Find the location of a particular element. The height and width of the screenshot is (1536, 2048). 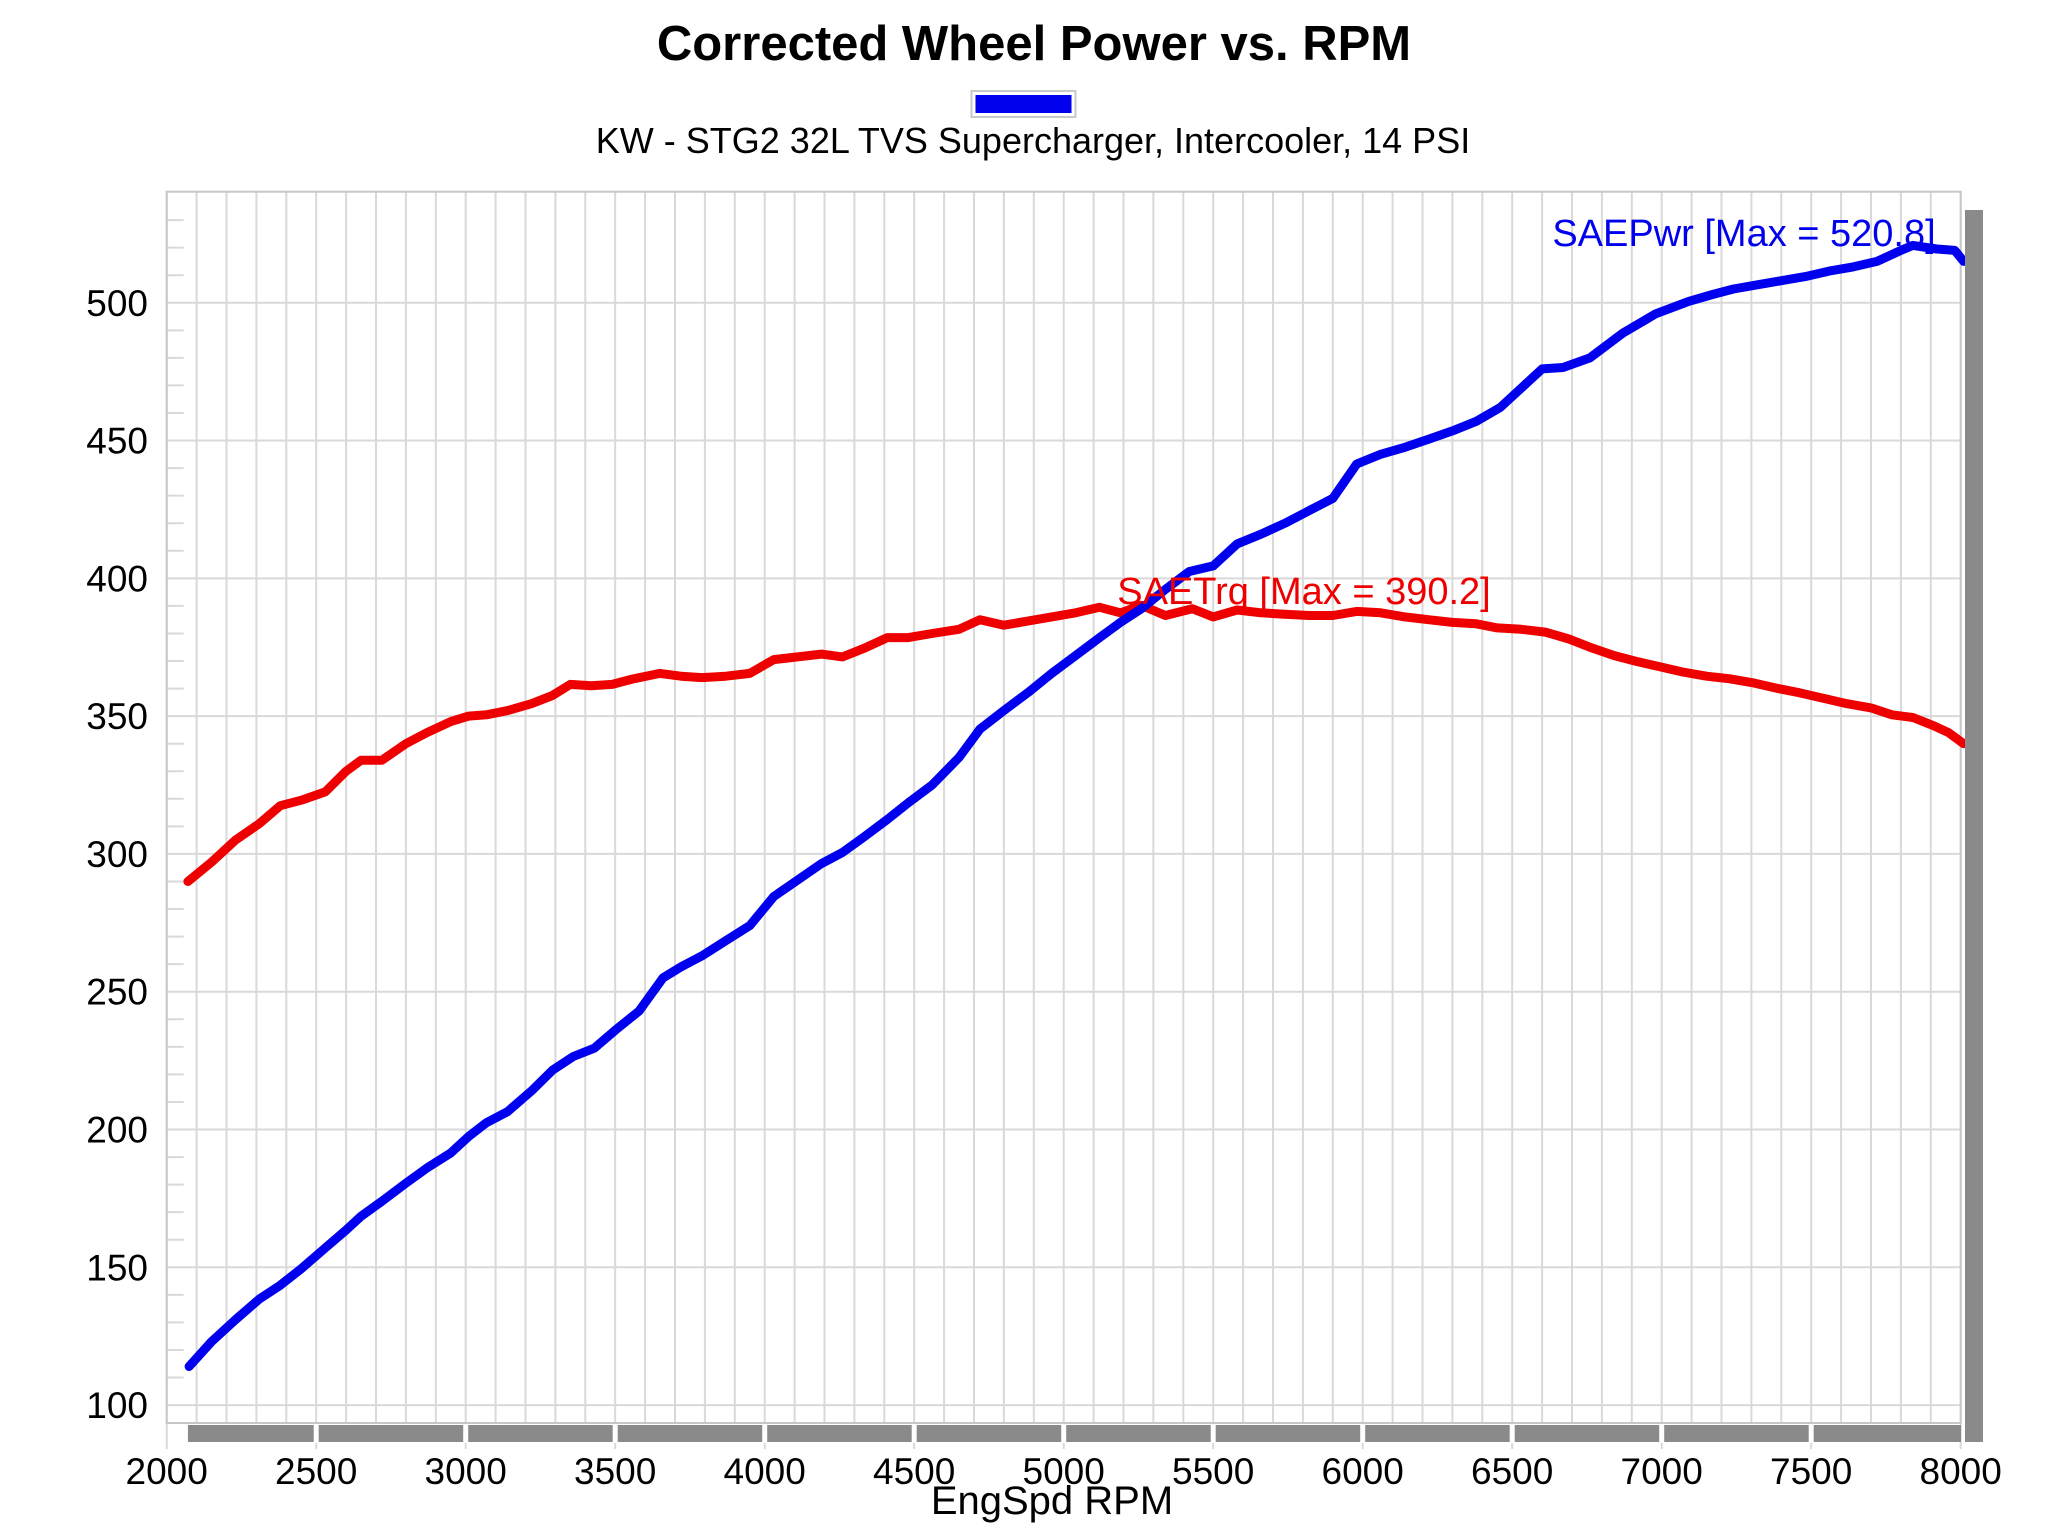

y-tick-label: 200 is located at coordinates (117, 1130).